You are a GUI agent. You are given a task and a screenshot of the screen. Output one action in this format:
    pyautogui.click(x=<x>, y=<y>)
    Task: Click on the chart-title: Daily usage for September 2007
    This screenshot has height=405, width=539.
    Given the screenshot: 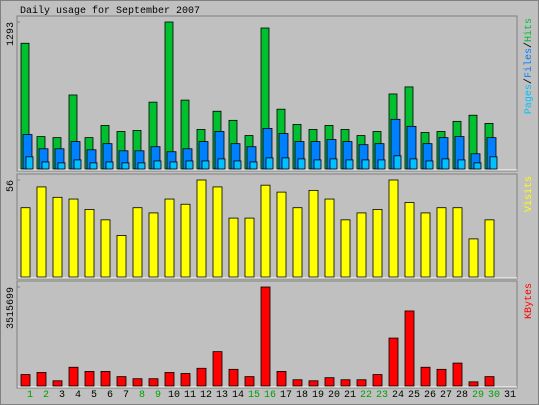 What is the action you would take?
    pyautogui.click(x=110, y=11)
    